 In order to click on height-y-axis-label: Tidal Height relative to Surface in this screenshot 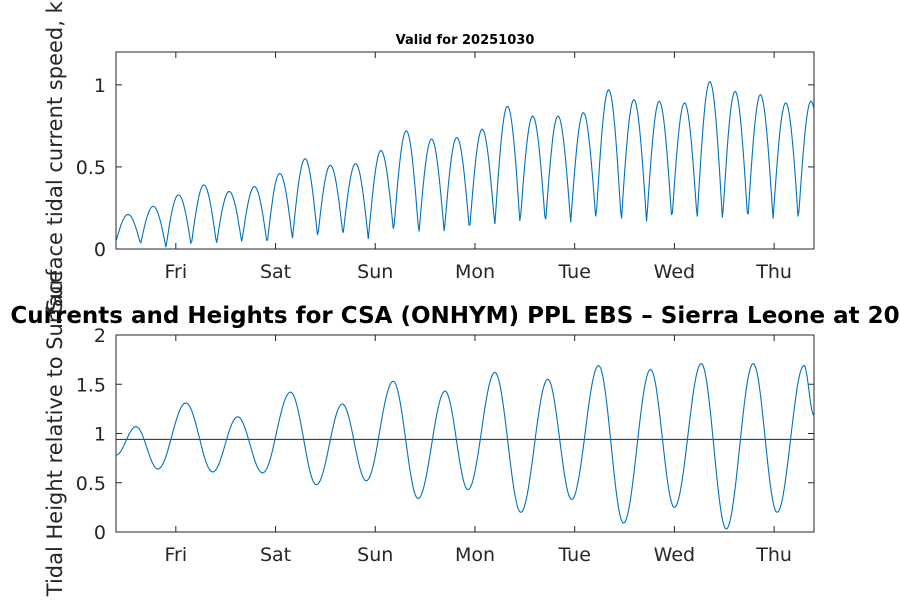, I will do `click(55, 433)`.